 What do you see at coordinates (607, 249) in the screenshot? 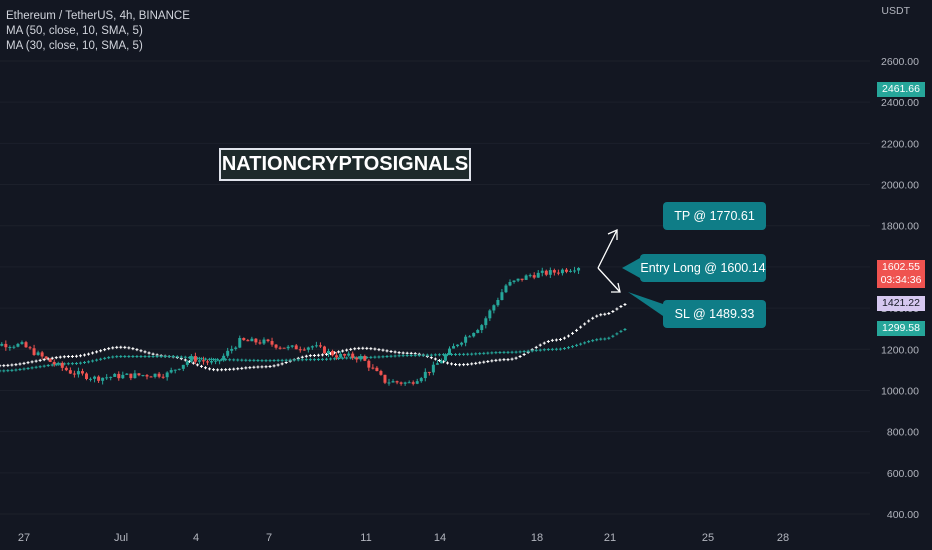
I see `tp-arrow-shaft` at bounding box center [607, 249].